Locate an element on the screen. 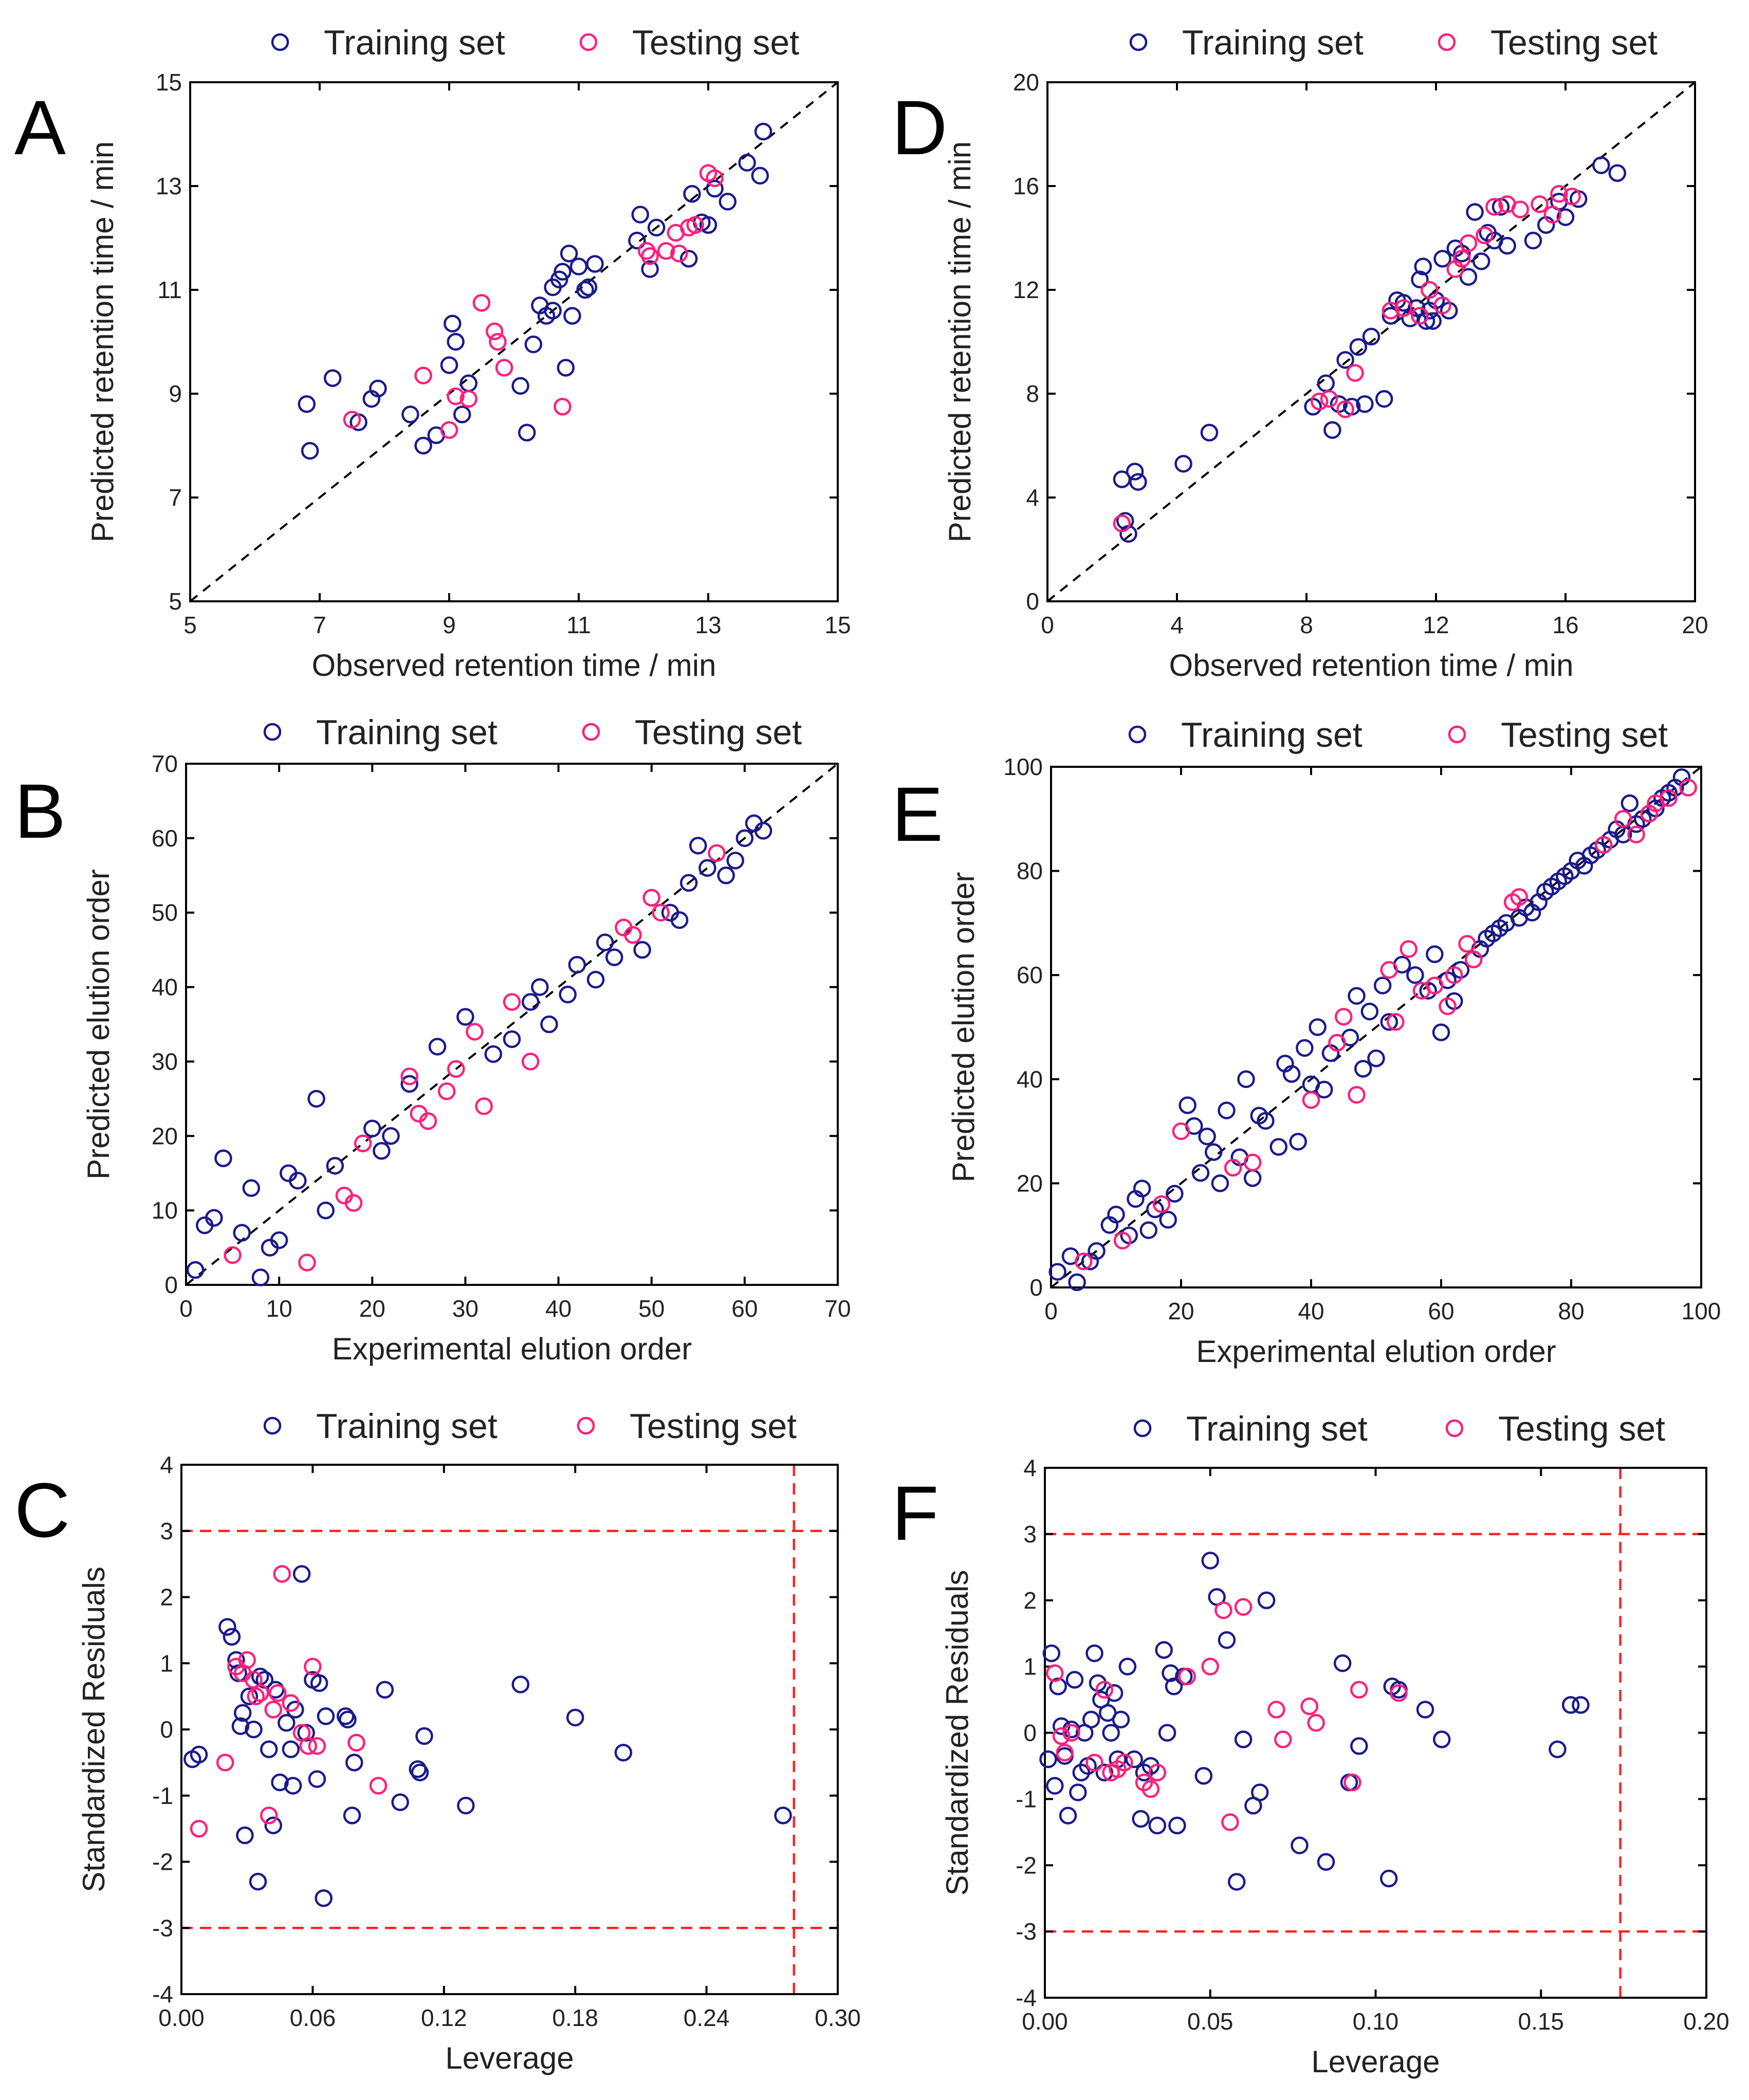 The image size is (1749, 2100). y-tick-label: 60 is located at coordinates (165, 838).